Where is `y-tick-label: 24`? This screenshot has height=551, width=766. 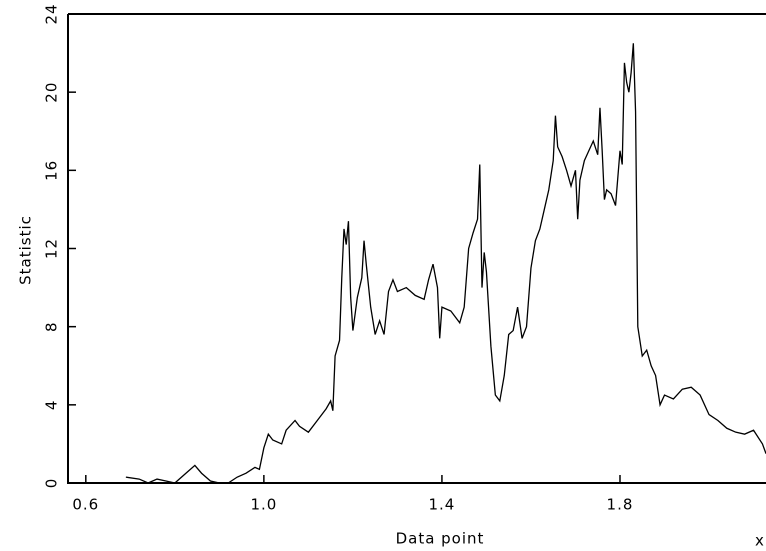
y-tick-label: 24 is located at coordinates (52, 13).